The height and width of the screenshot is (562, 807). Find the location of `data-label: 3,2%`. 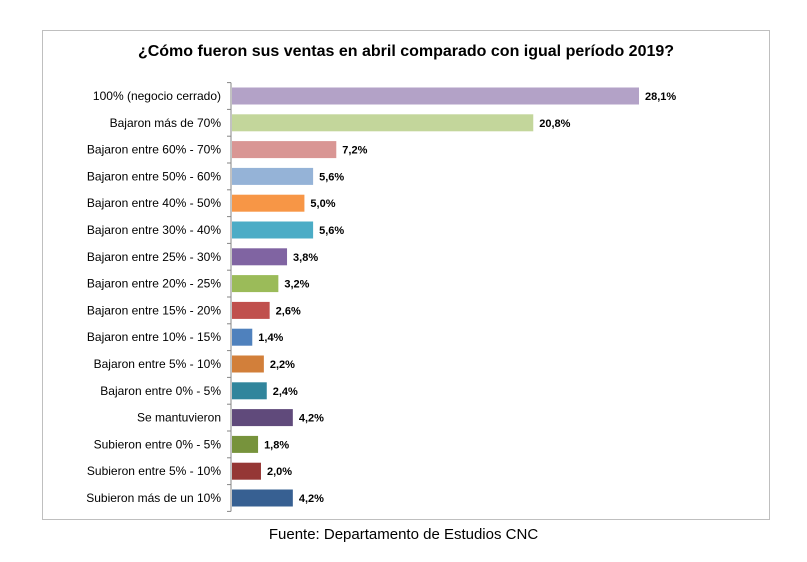

data-label: 3,2% is located at coordinates (296, 285).